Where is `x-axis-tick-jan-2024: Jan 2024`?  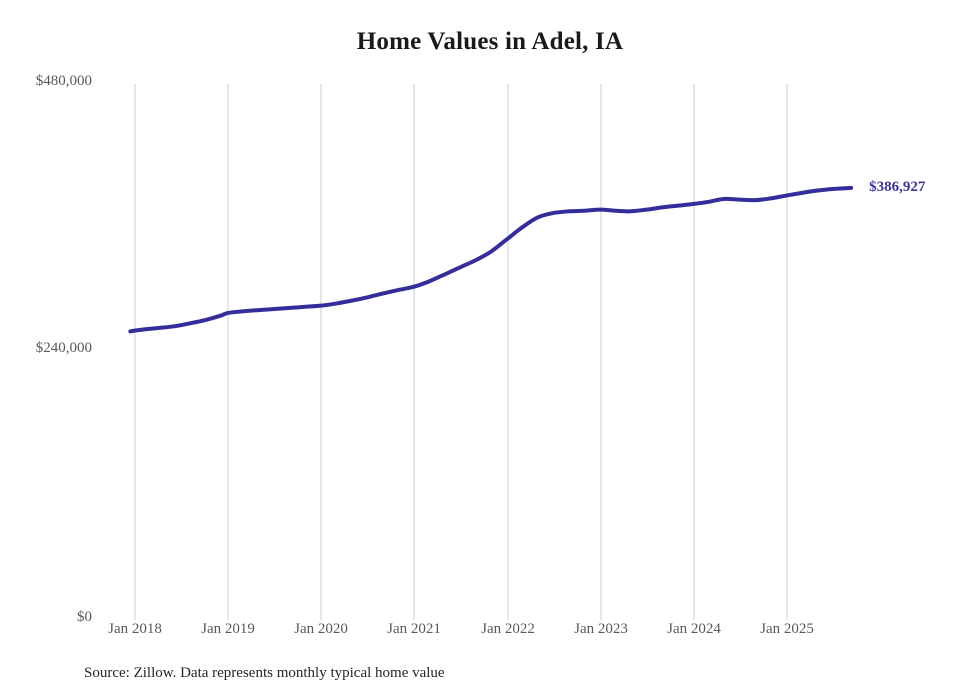 x-axis-tick-jan-2024: Jan 2024 is located at coordinates (694, 629).